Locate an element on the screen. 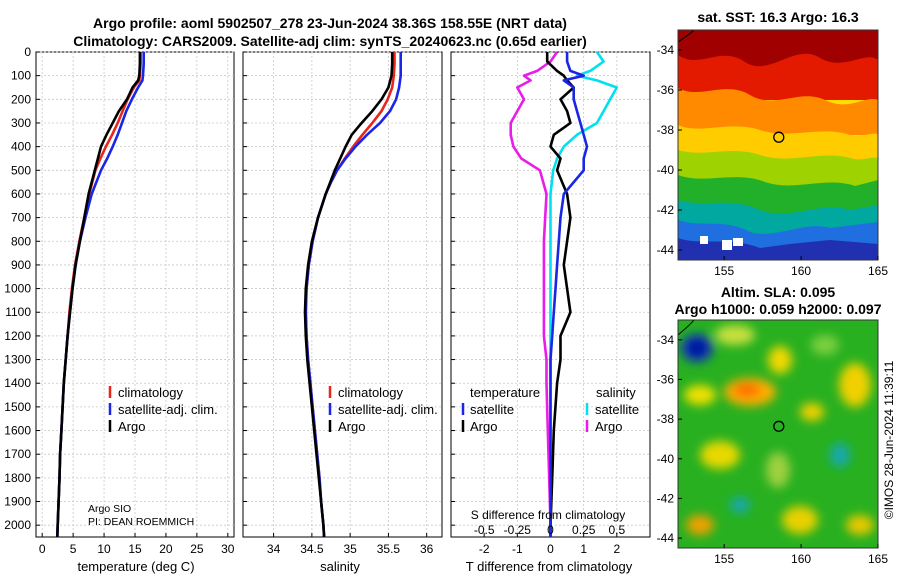 The width and height of the screenshot is (900, 580). temperature-xlabel: temperature (deg C) is located at coordinates (135, 566).